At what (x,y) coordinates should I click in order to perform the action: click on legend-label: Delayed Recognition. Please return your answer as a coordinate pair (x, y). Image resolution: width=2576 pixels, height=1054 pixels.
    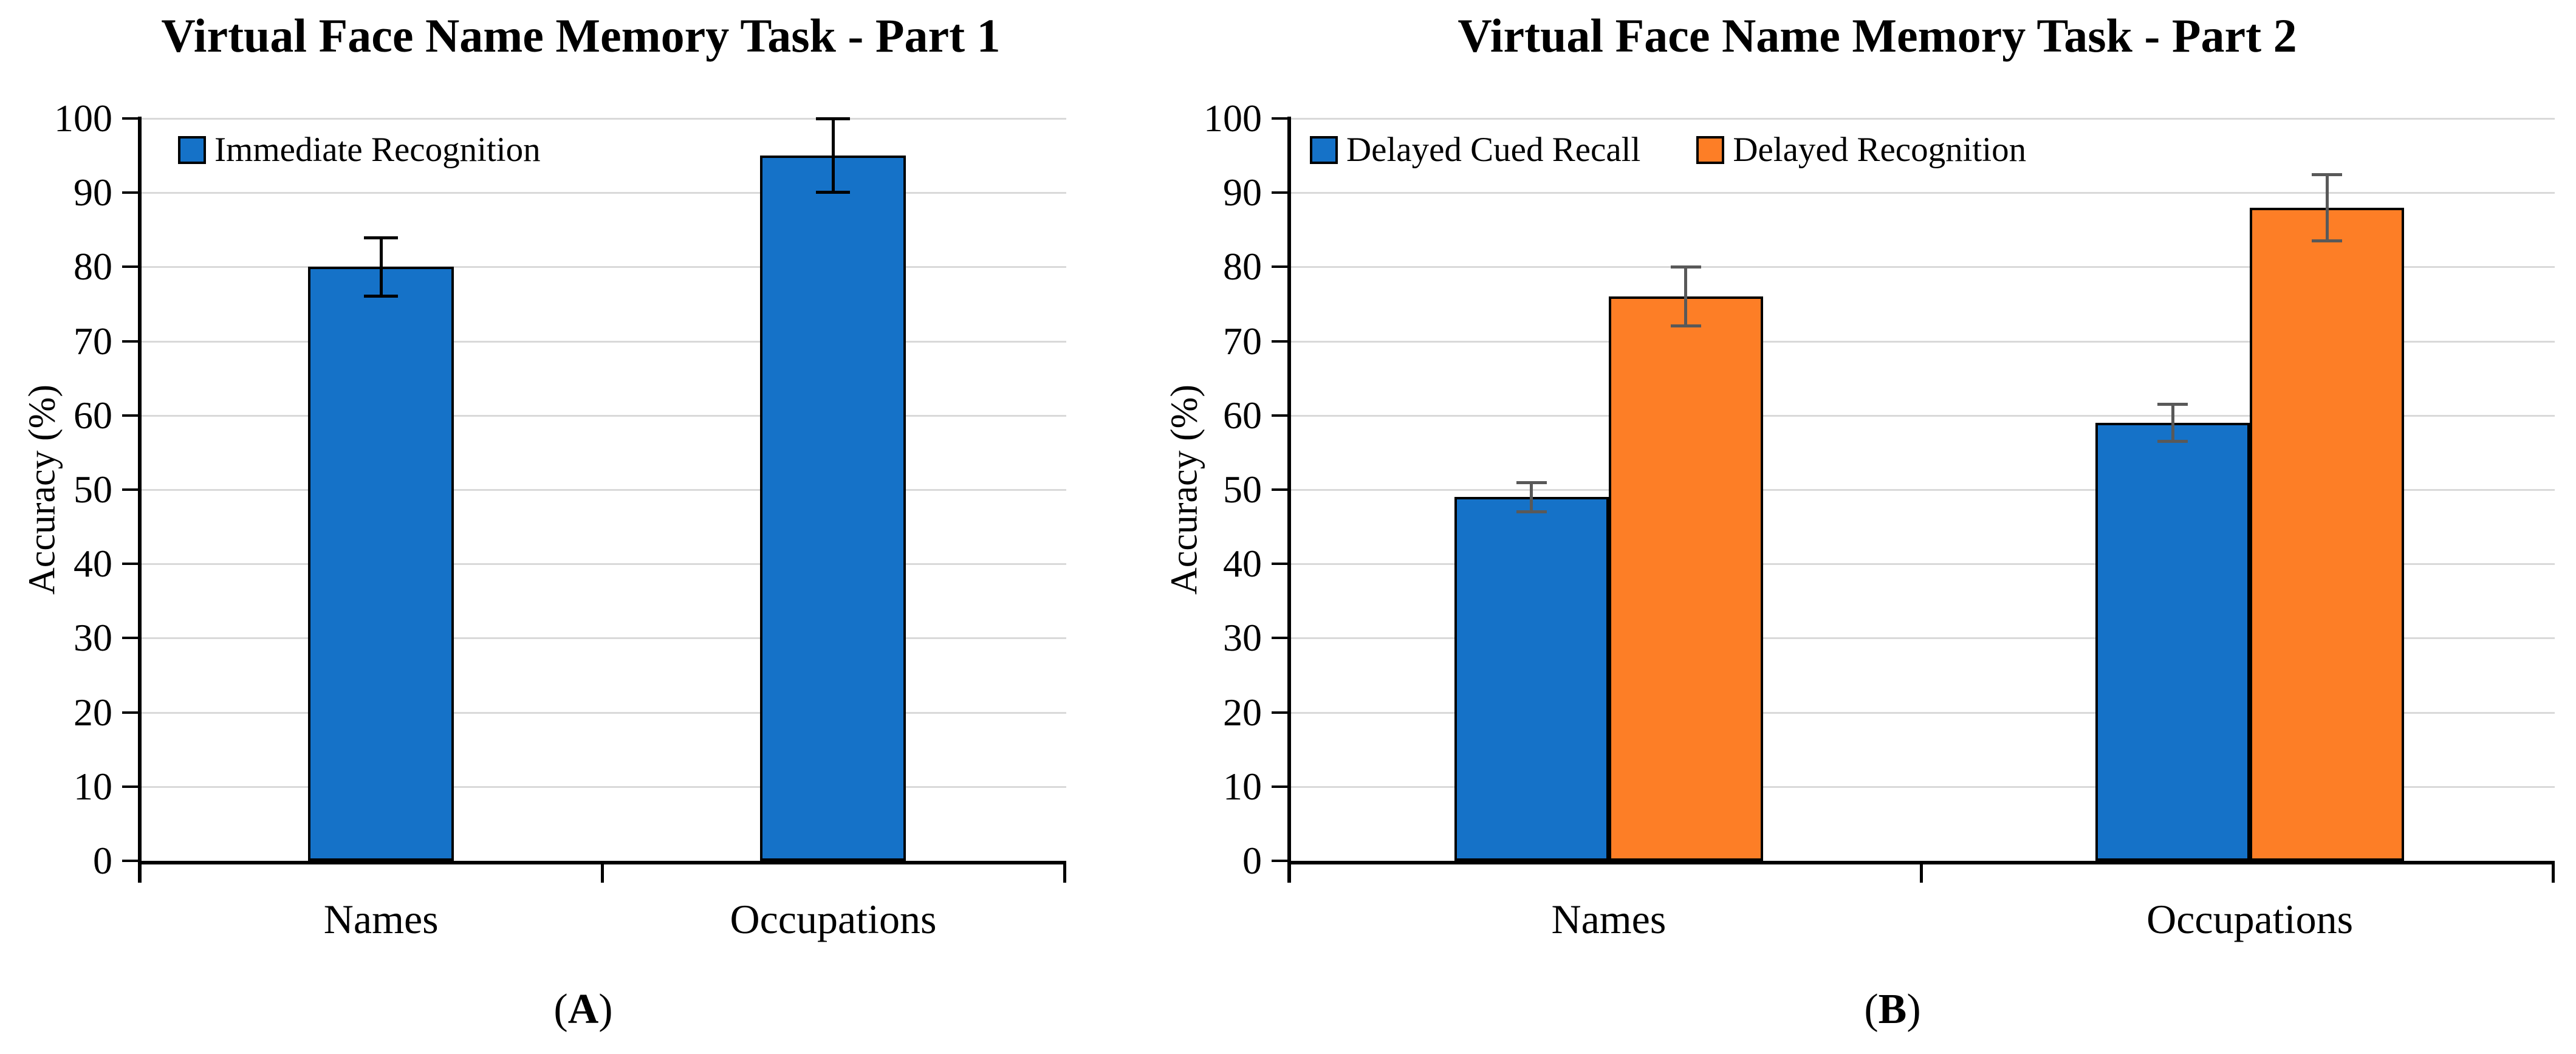
    Looking at the image, I should click on (1880, 150).